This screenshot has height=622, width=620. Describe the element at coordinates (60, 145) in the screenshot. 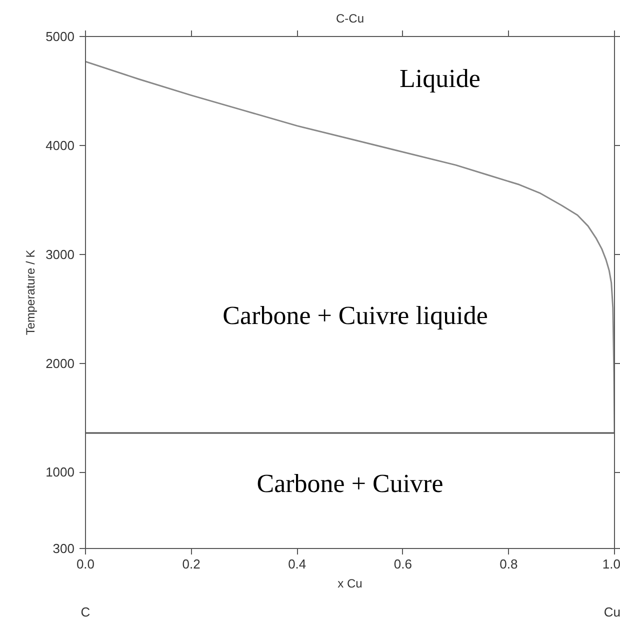

I see `y-tick-label: 4000` at that location.